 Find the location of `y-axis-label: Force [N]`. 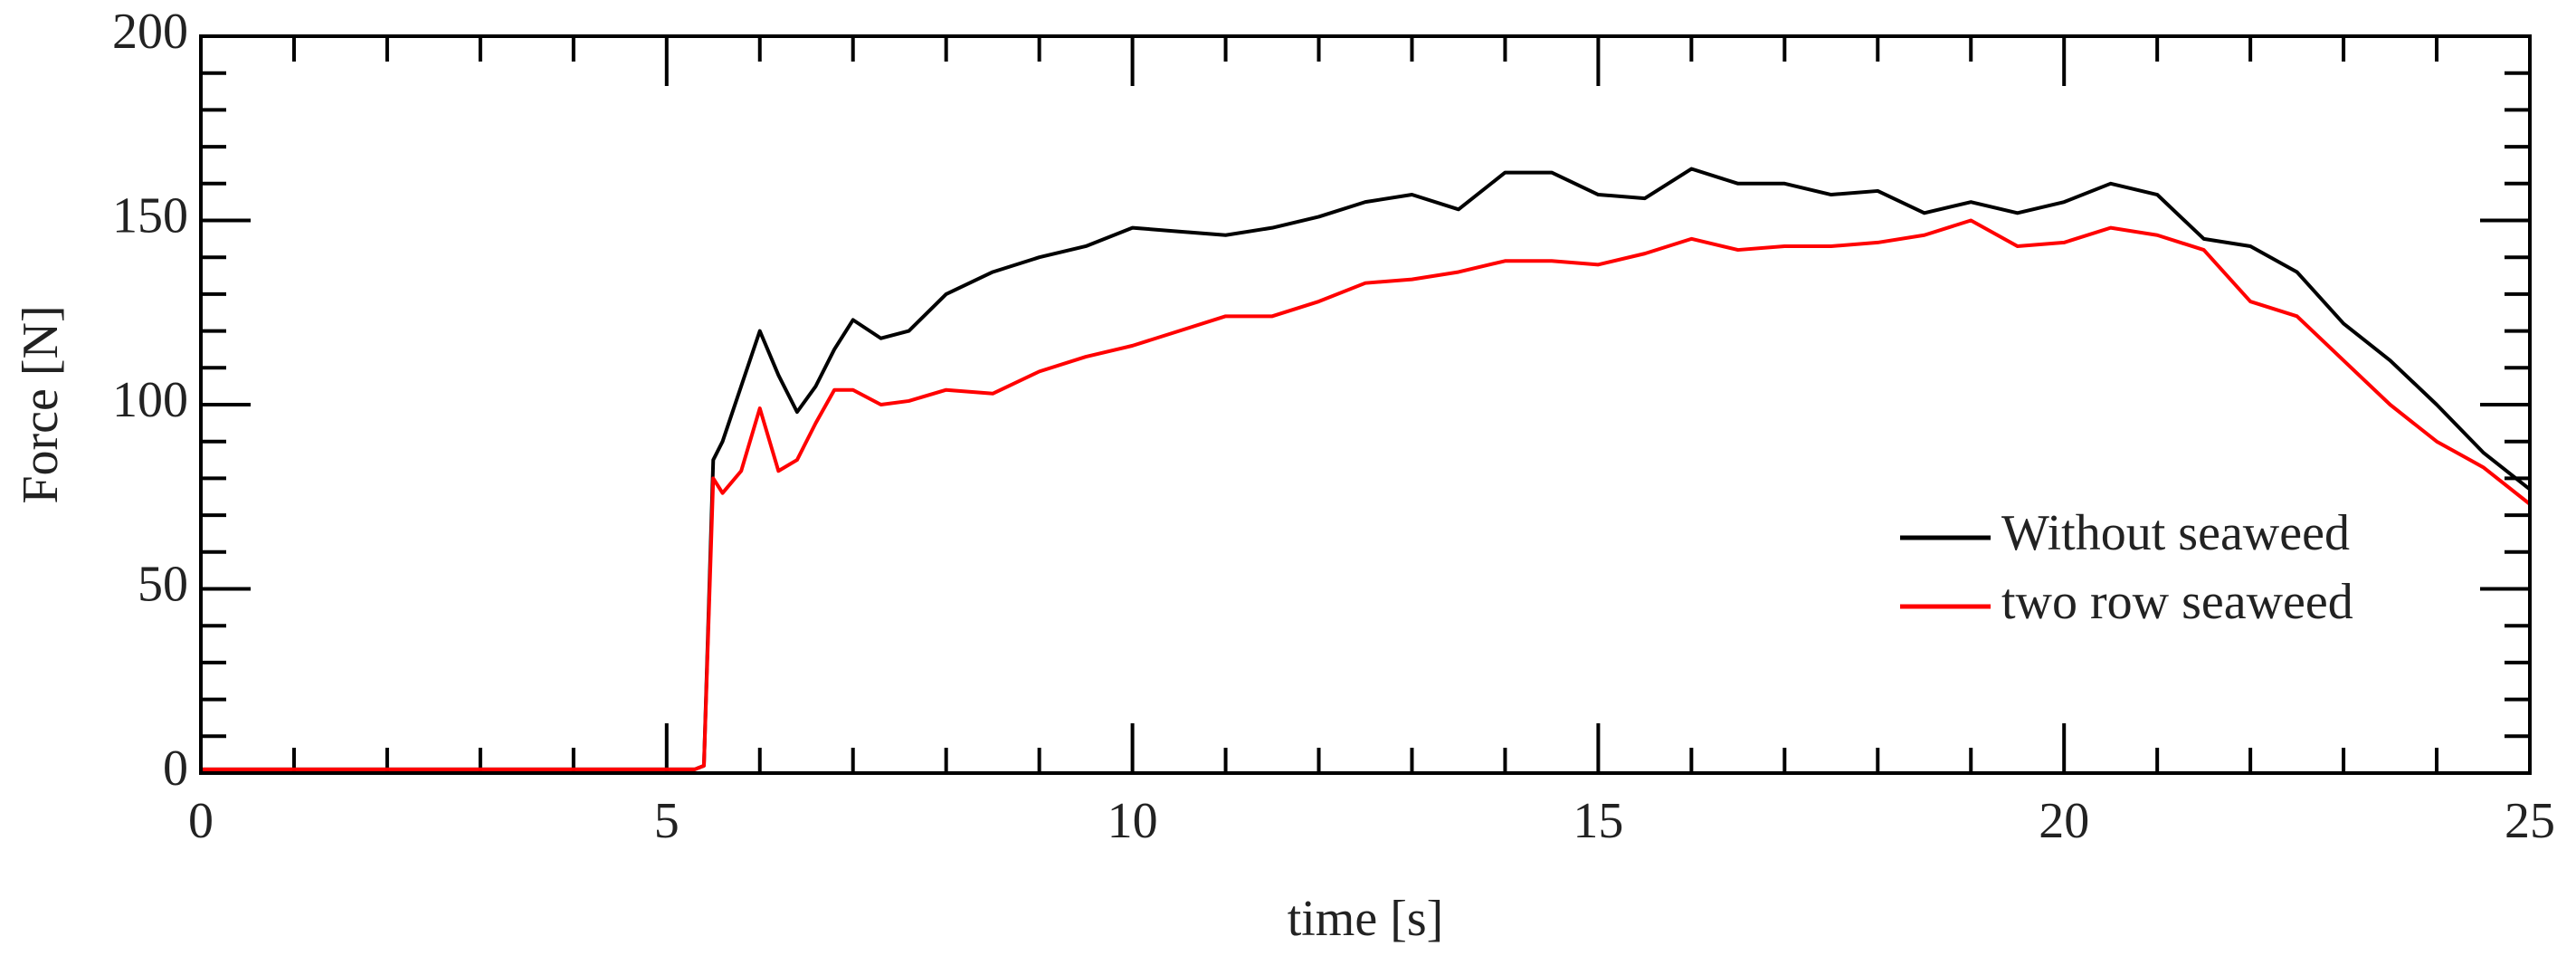

y-axis-label: Force [N] is located at coordinates (41, 404).